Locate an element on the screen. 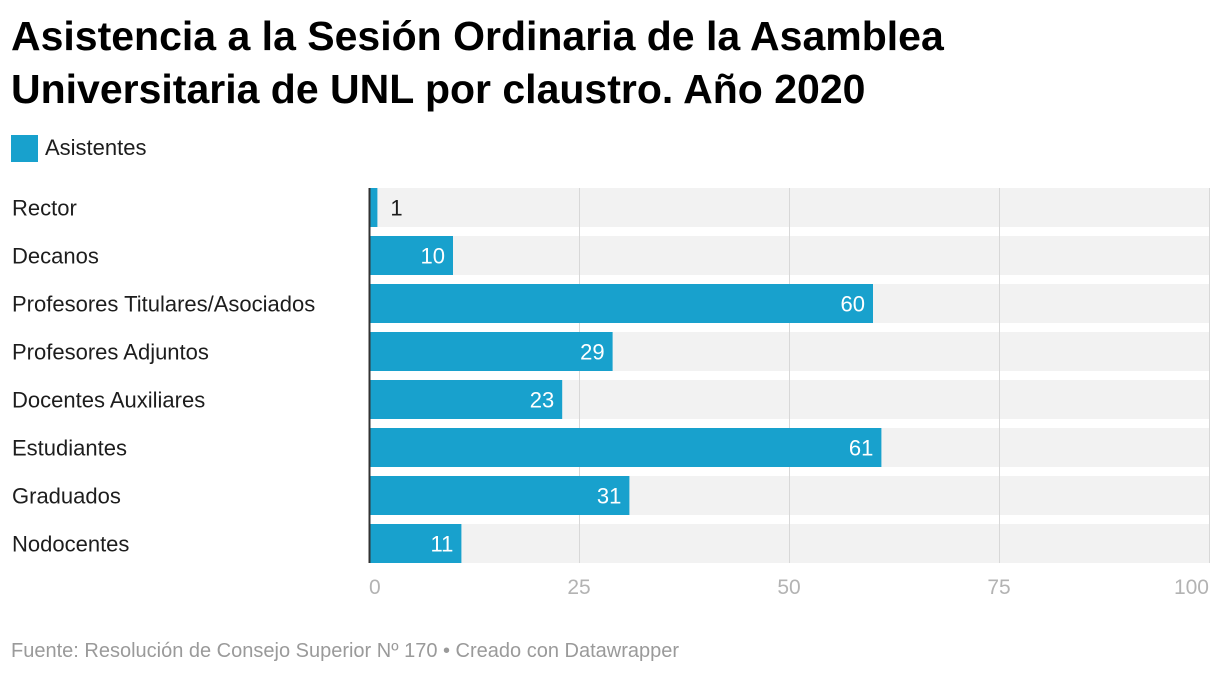 The image size is (1220, 676). value-label: 11 is located at coordinates (442, 544).